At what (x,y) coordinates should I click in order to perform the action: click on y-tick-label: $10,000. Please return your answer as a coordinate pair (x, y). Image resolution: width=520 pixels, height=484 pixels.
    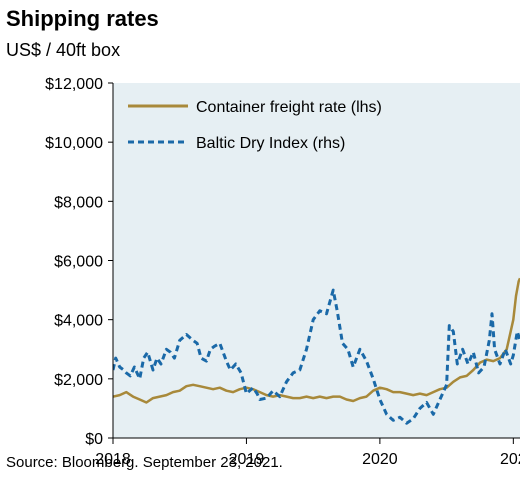
    Looking at the image, I should click on (74, 143).